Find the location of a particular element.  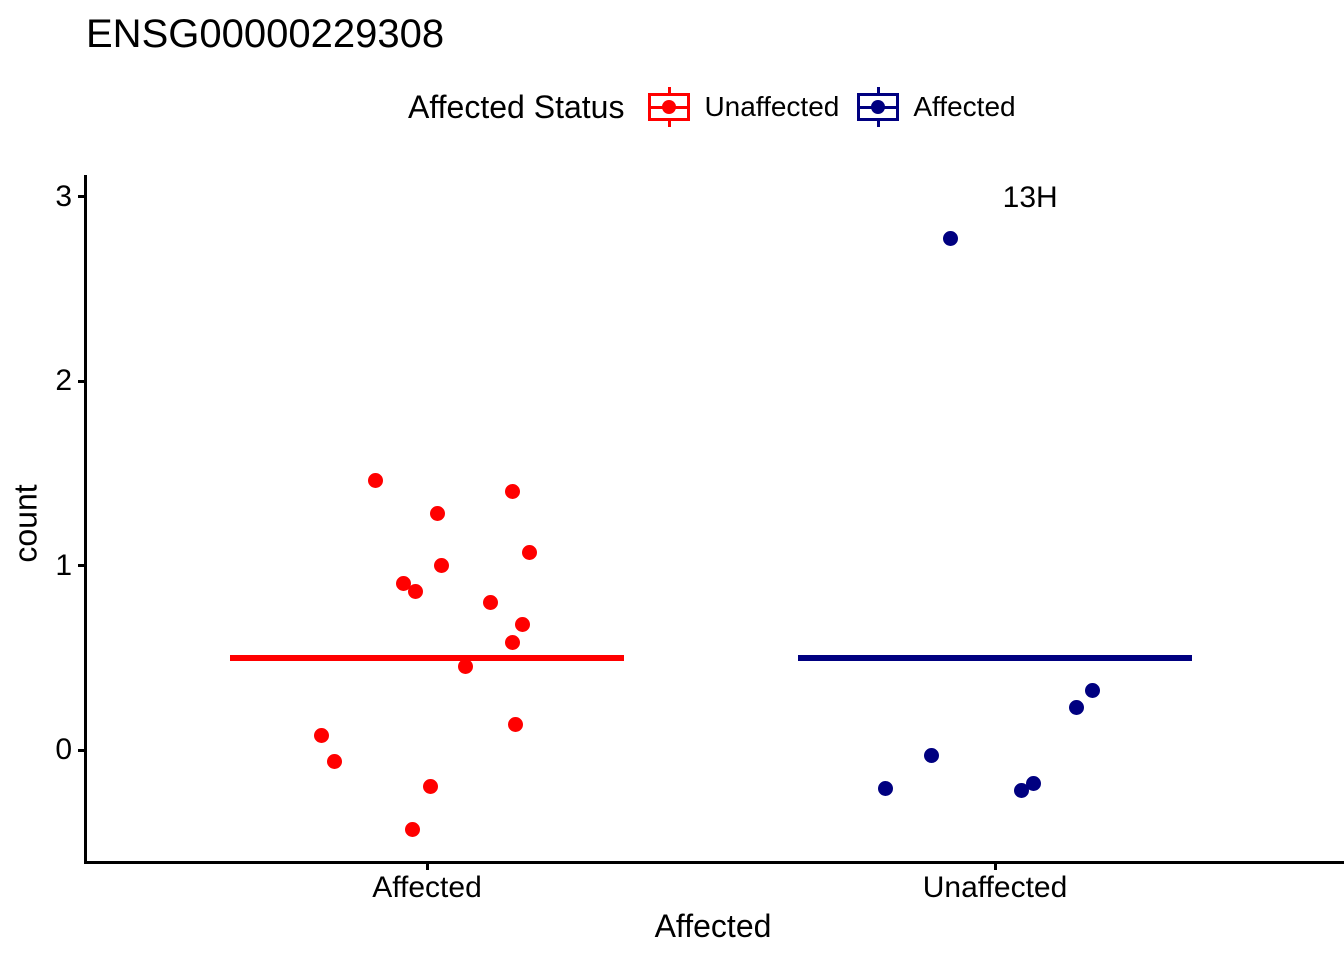

x-tick-label: Unaffected is located at coordinates (995, 887).